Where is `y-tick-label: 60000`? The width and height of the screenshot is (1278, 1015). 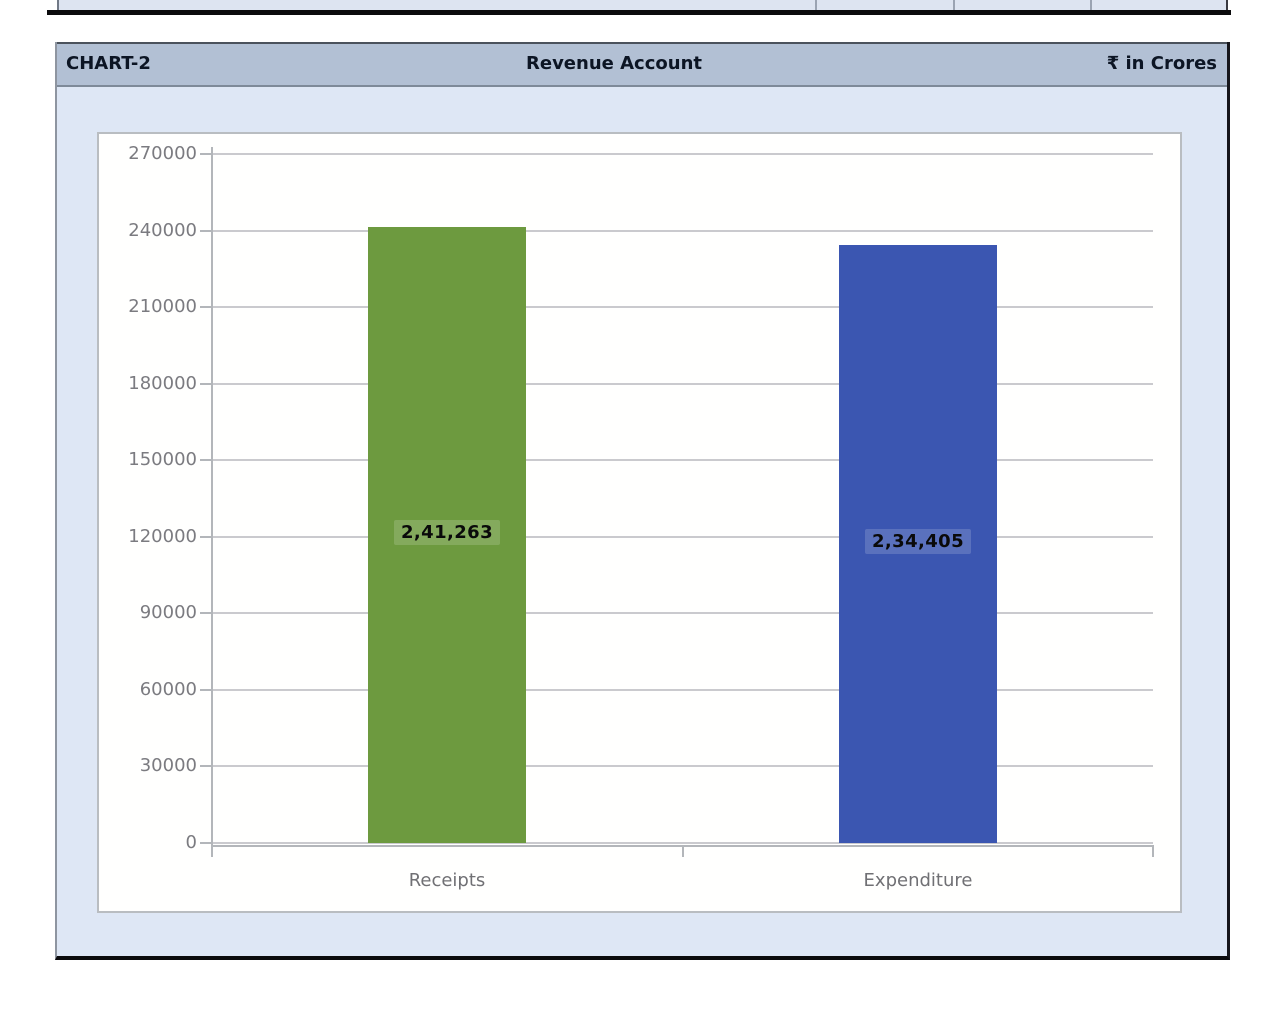 y-tick-label: 60000 is located at coordinates (168, 689).